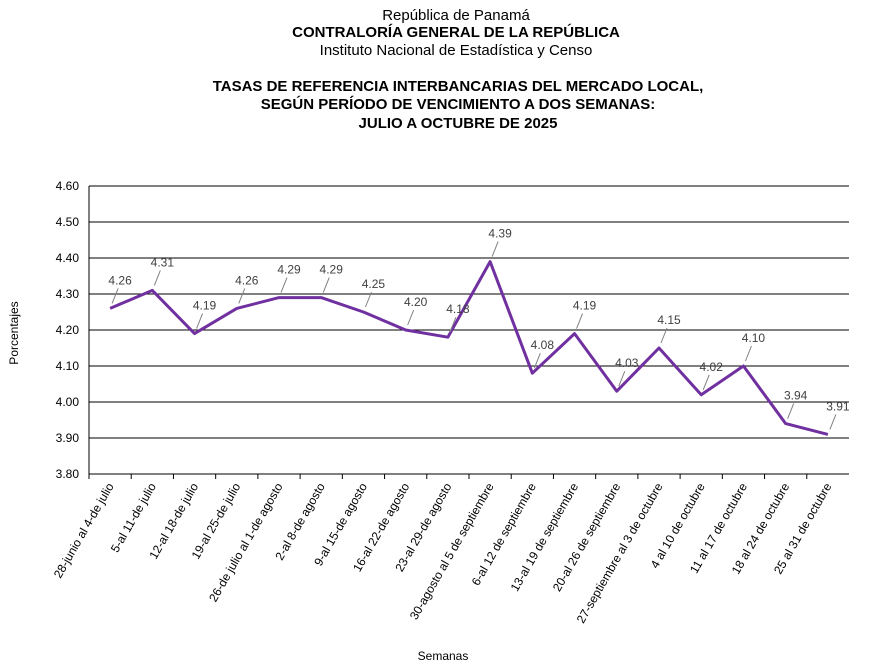 Image resolution: width=884 pixels, height=668 pixels. Describe the element at coordinates (68, 258) in the screenshot. I see `y-tick-label: 4.40` at that location.